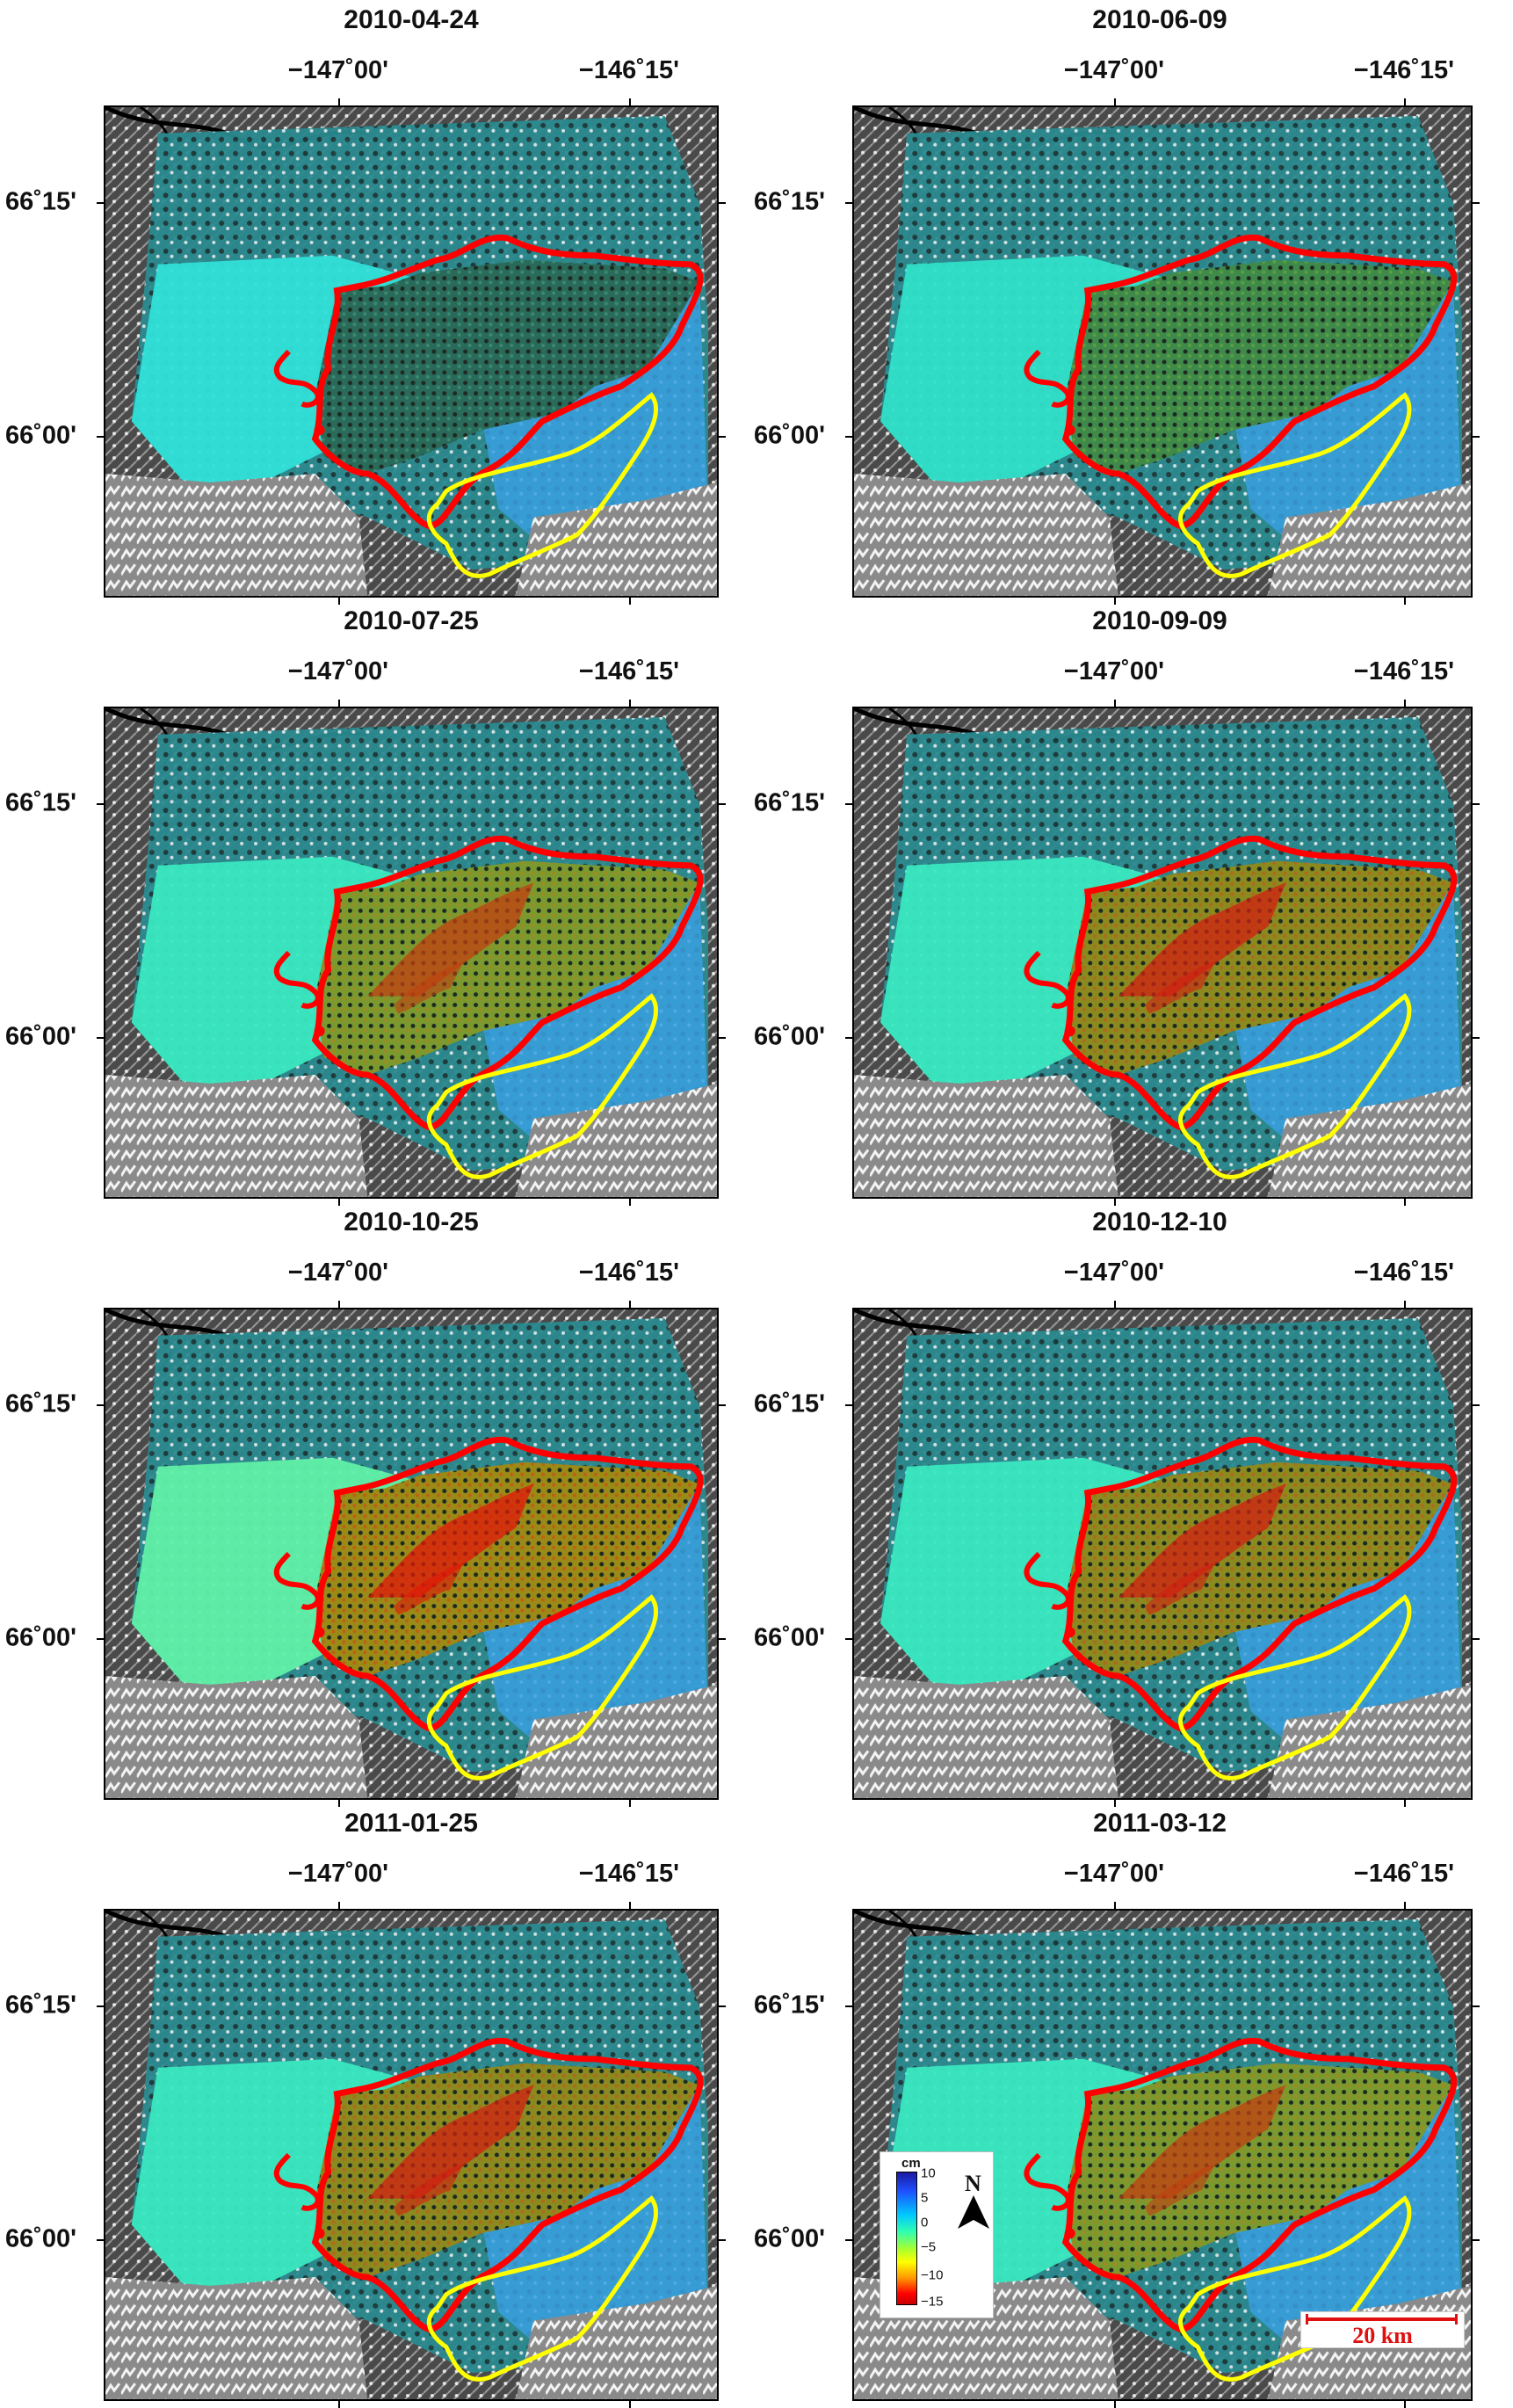 The width and height of the screenshot is (1513, 2408). What do you see at coordinates (973, 2183) in the screenshot?
I see `north-label: N` at bounding box center [973, 2183].